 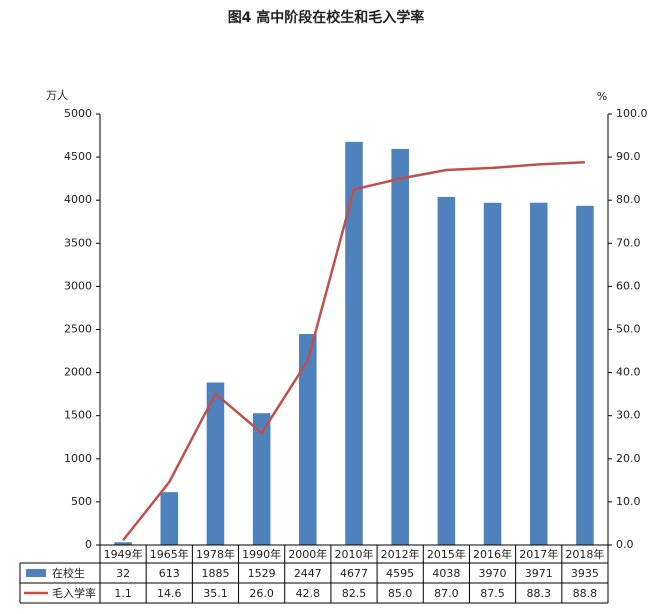 I want to click on y-tick-label: 500, so click(x=81, y=501).